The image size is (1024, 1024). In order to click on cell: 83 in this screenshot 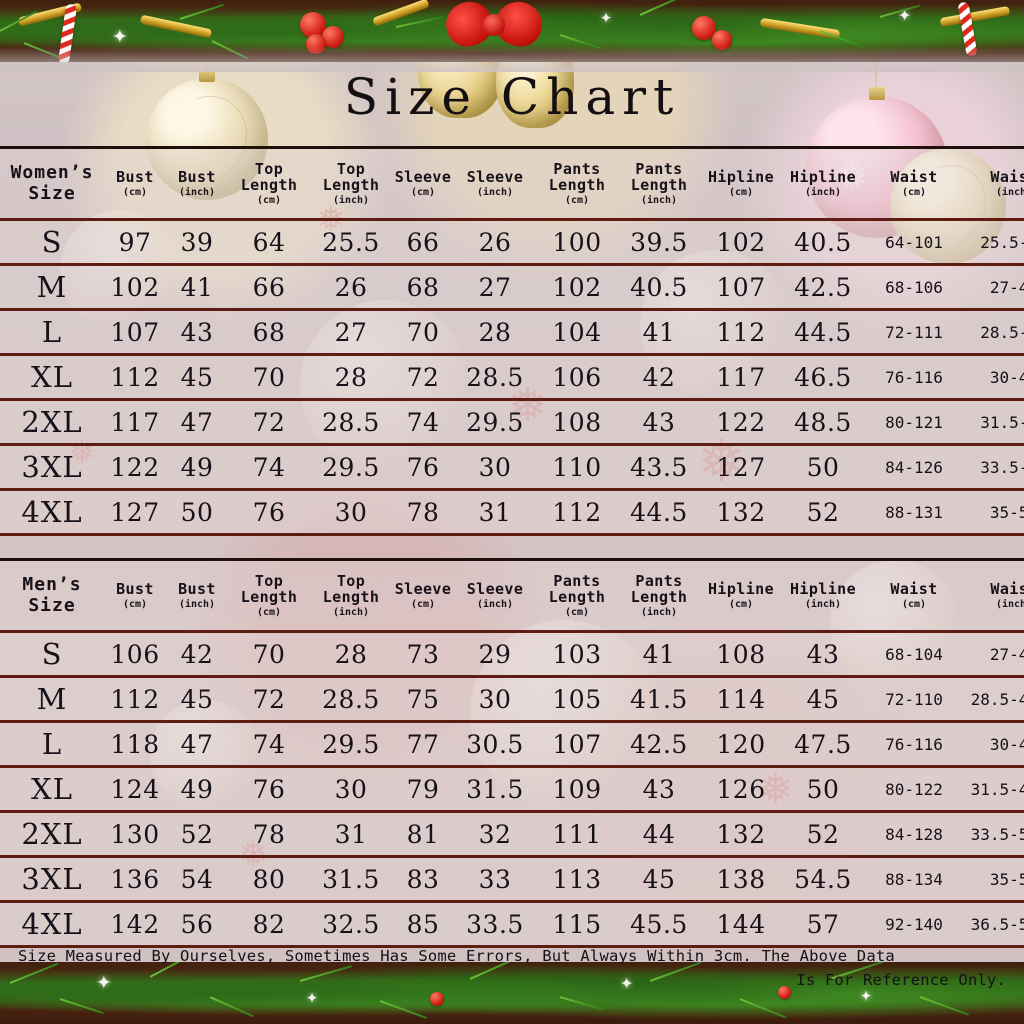, I will do `click(423, 879)`.